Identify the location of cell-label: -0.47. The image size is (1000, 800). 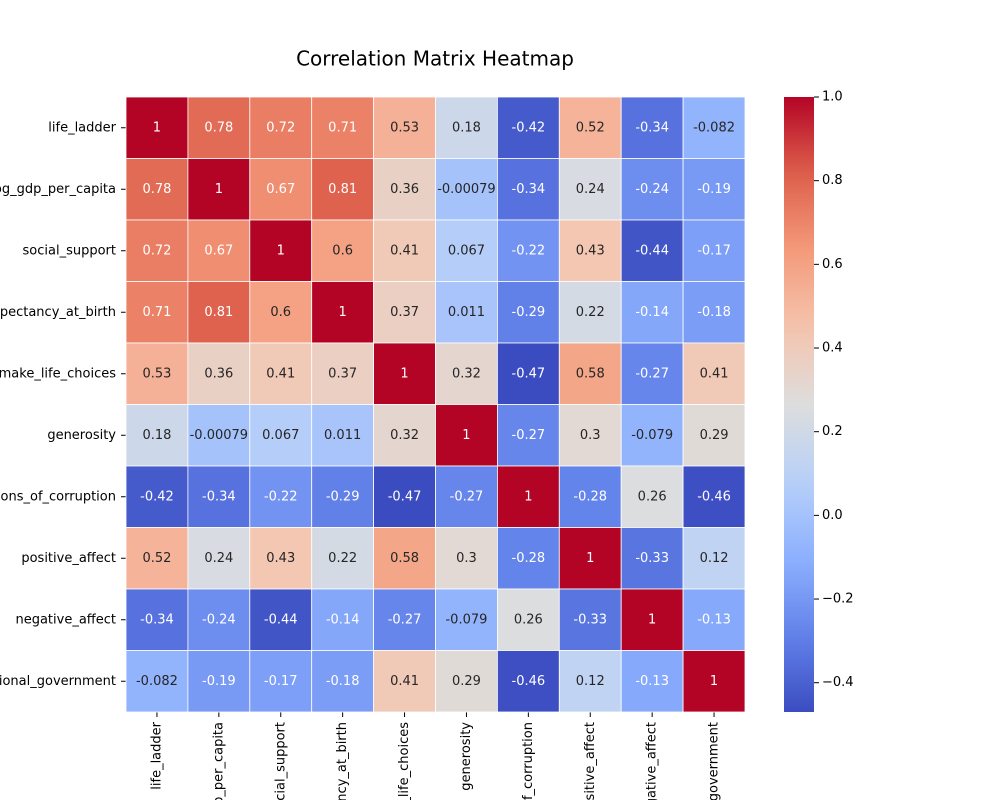
(529, 373).